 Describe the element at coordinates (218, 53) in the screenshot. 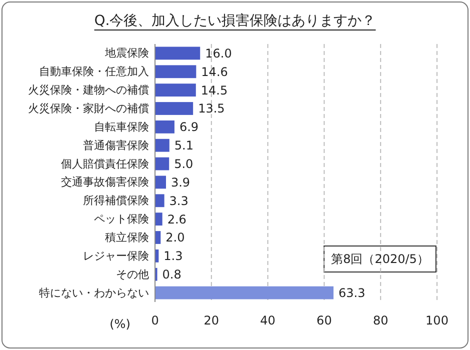

I see `data-label: 16.0` at that location.